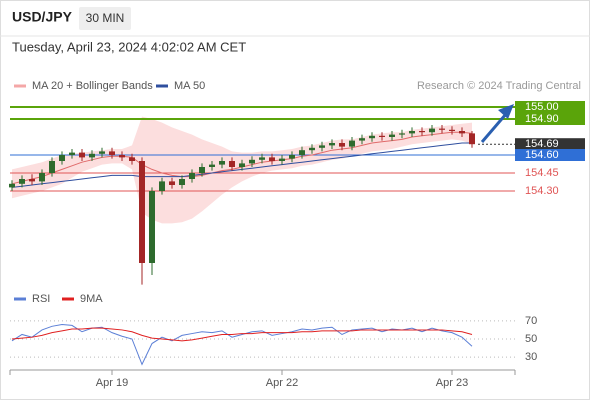  What do you see at coordinates (531, 339) in the screenshot?
I see `y-tick-label: 50` at bounding box center [531, 339].